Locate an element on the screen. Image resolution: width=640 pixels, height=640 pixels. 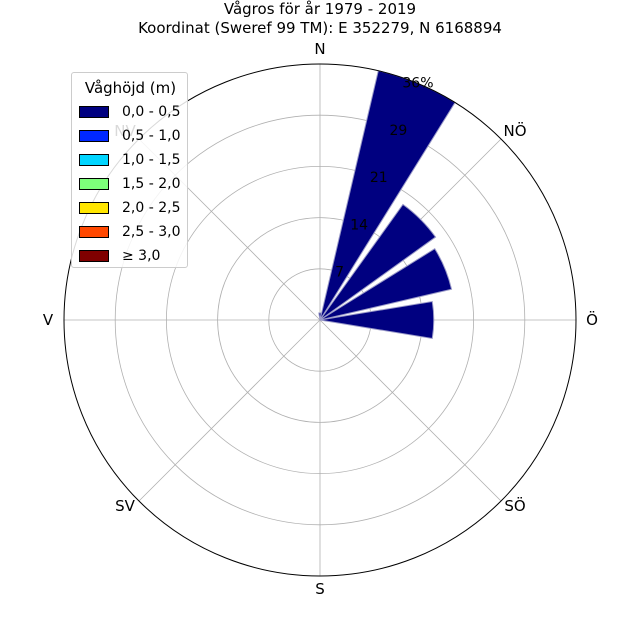
direction-label: NÖ is located at coordinates (515, 130).